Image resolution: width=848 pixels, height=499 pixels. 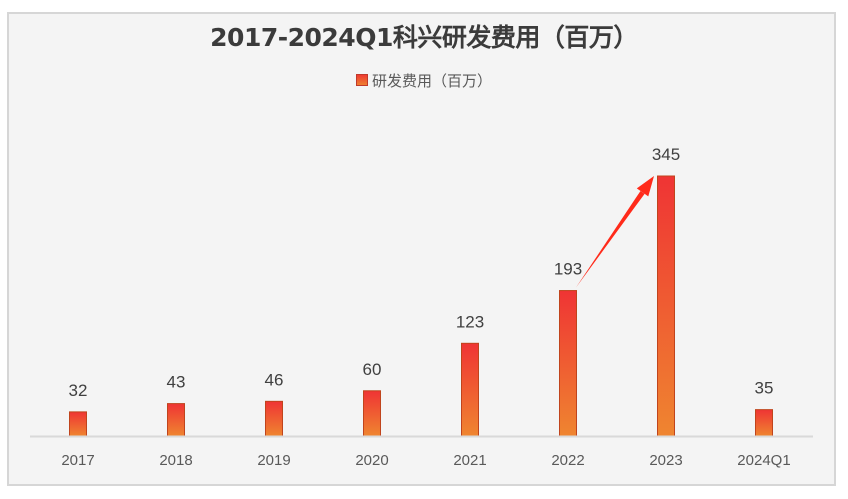 What do you see at coordinates (175, 460) in the screenshot?
I see `x-tick-label-2018: 2018` at bounding box center [175, 460].